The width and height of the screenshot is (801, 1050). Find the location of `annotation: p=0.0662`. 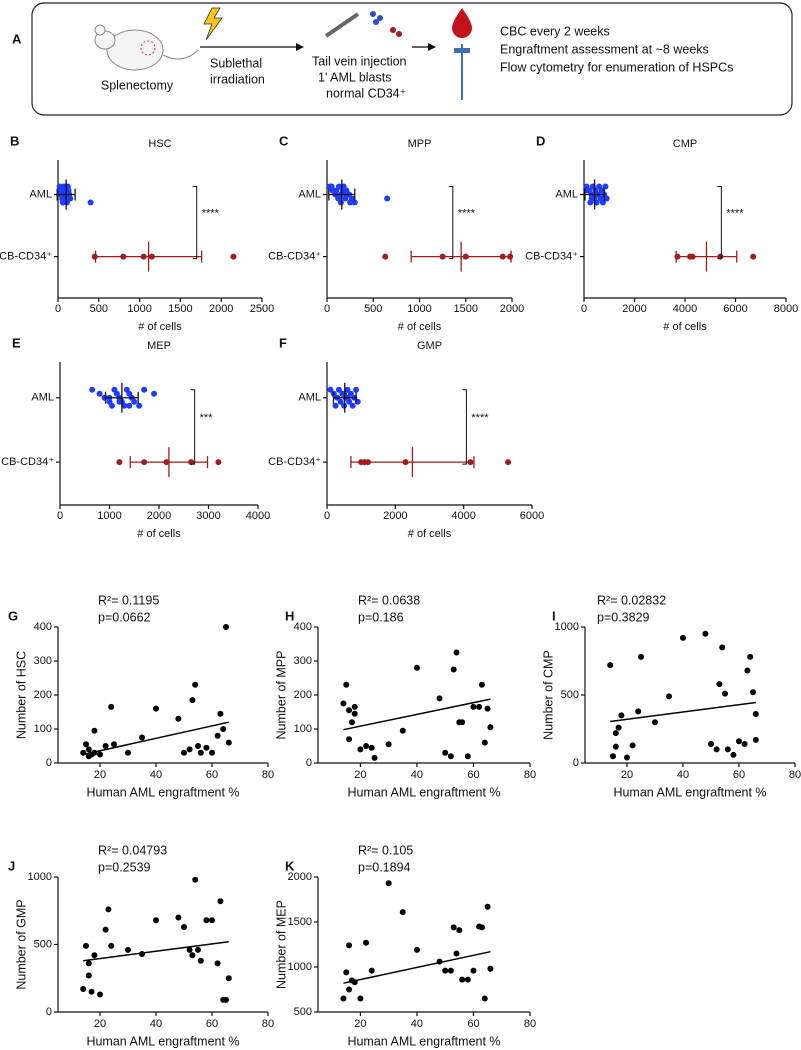

annotation: p=0.0662 is located at coordinates (124, 617).